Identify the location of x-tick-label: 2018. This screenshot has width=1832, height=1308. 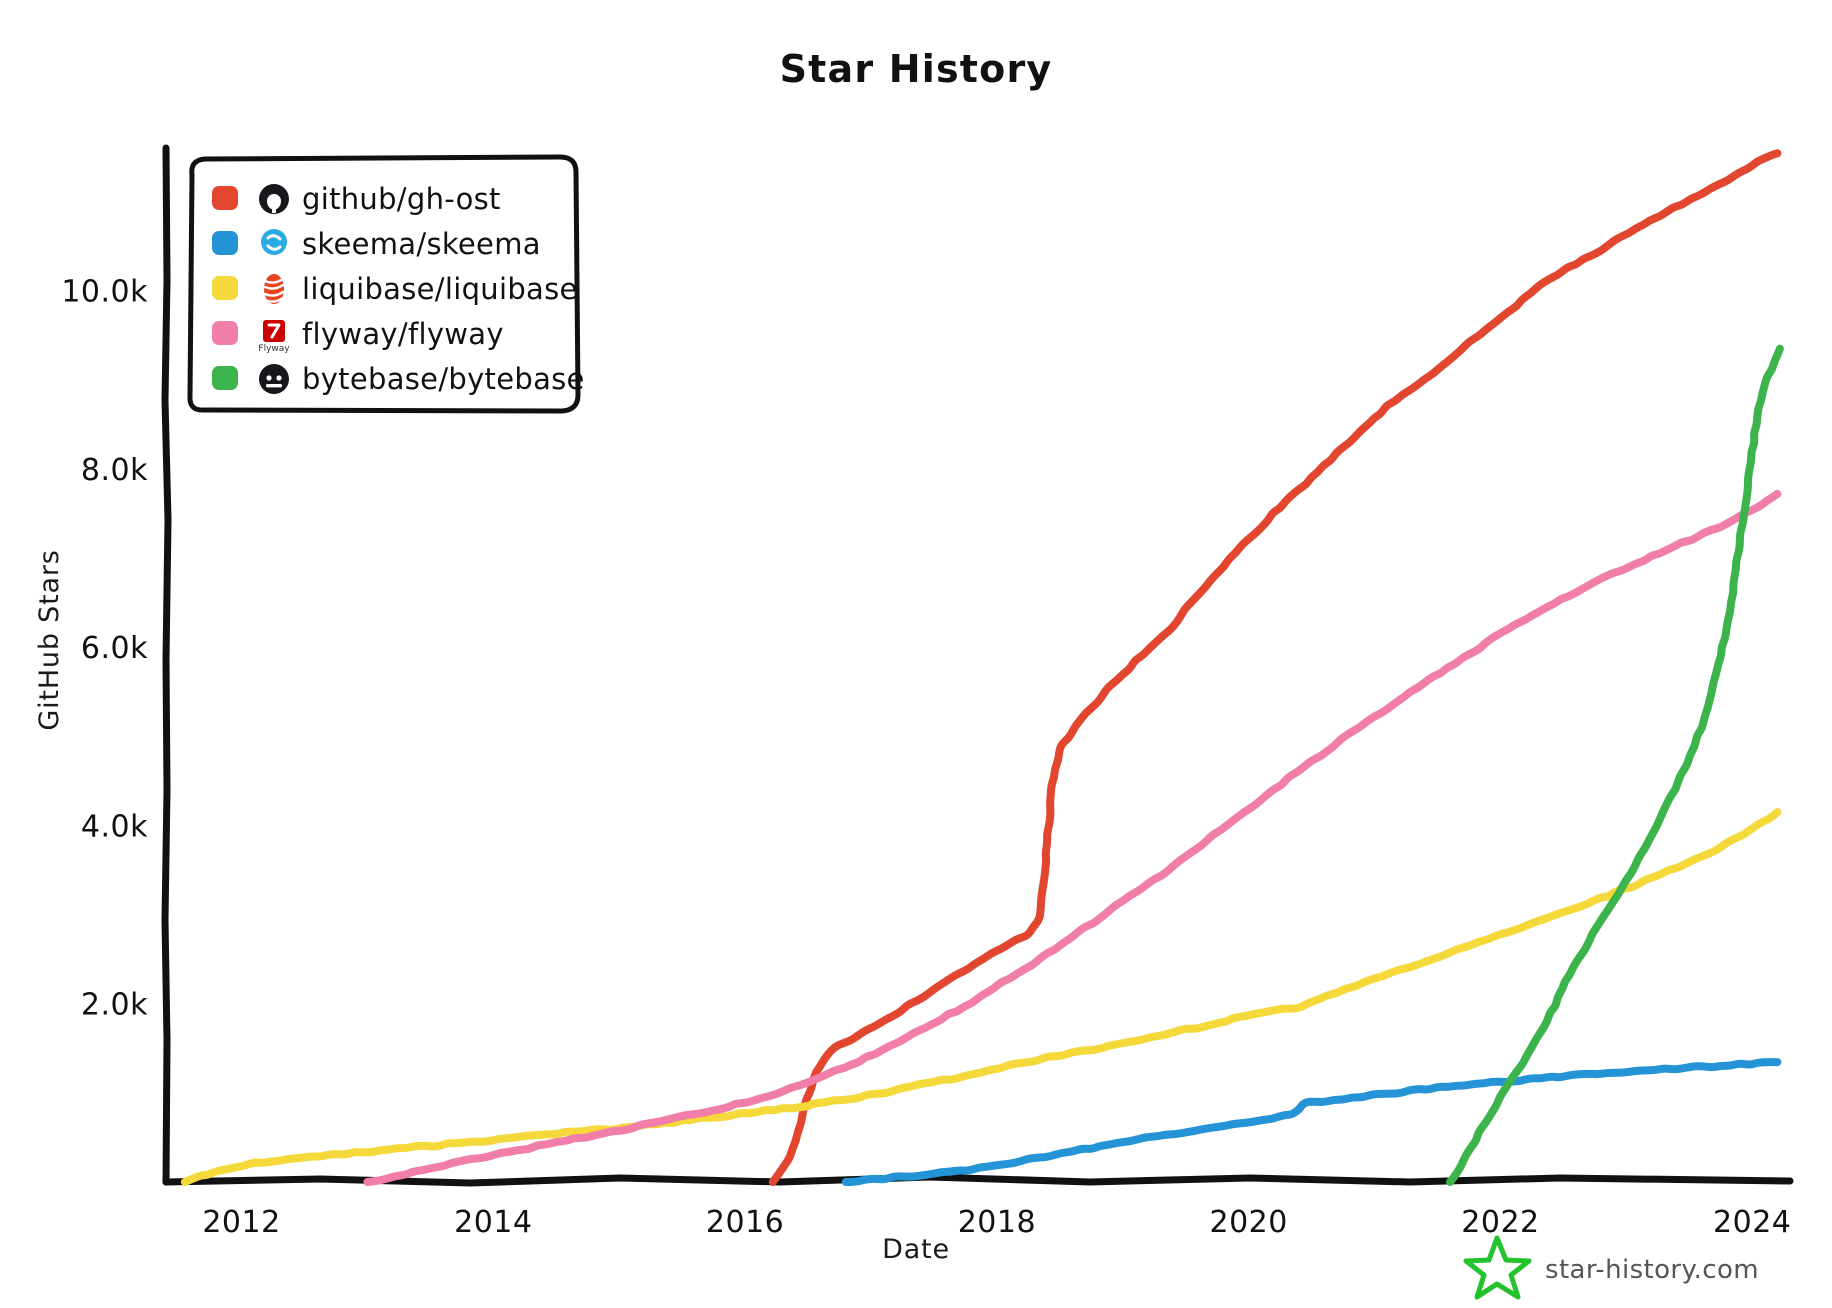
(997, 1222).